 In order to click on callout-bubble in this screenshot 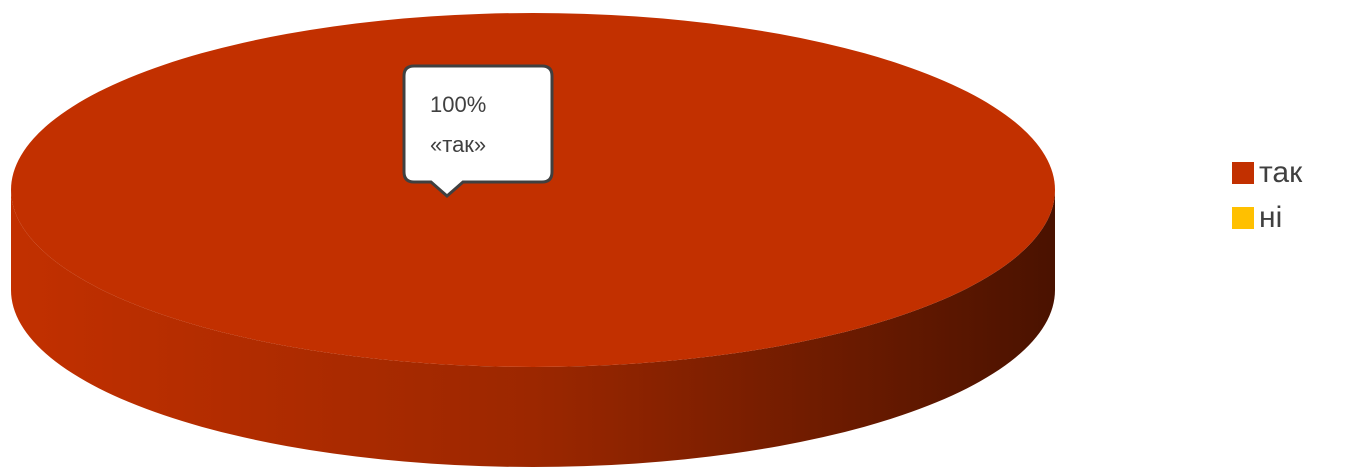, I will do `click(478, 131)`.